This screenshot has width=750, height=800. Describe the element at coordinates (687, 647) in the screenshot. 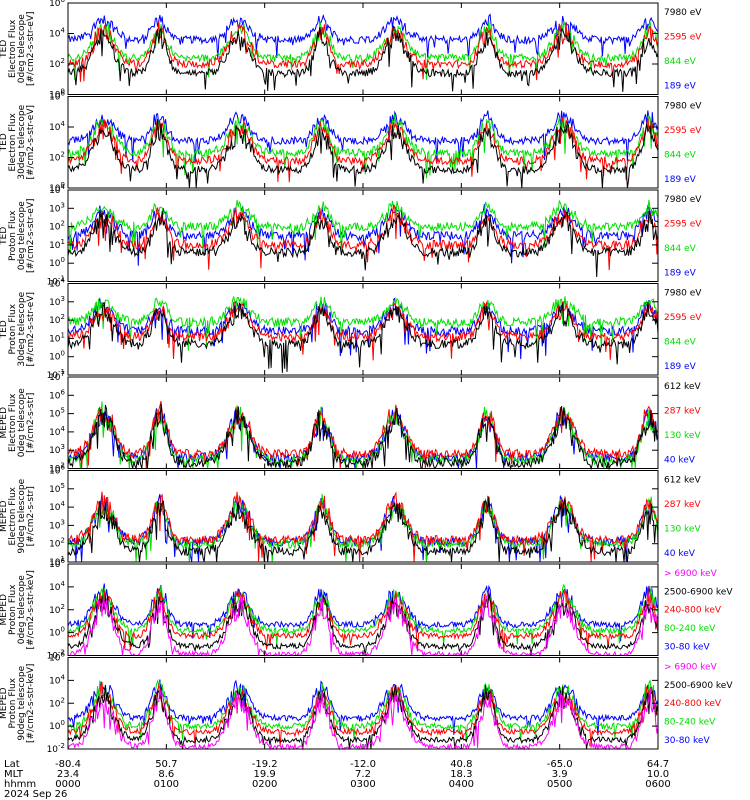

I see `legend-entry: 30-80 keV` at that location.